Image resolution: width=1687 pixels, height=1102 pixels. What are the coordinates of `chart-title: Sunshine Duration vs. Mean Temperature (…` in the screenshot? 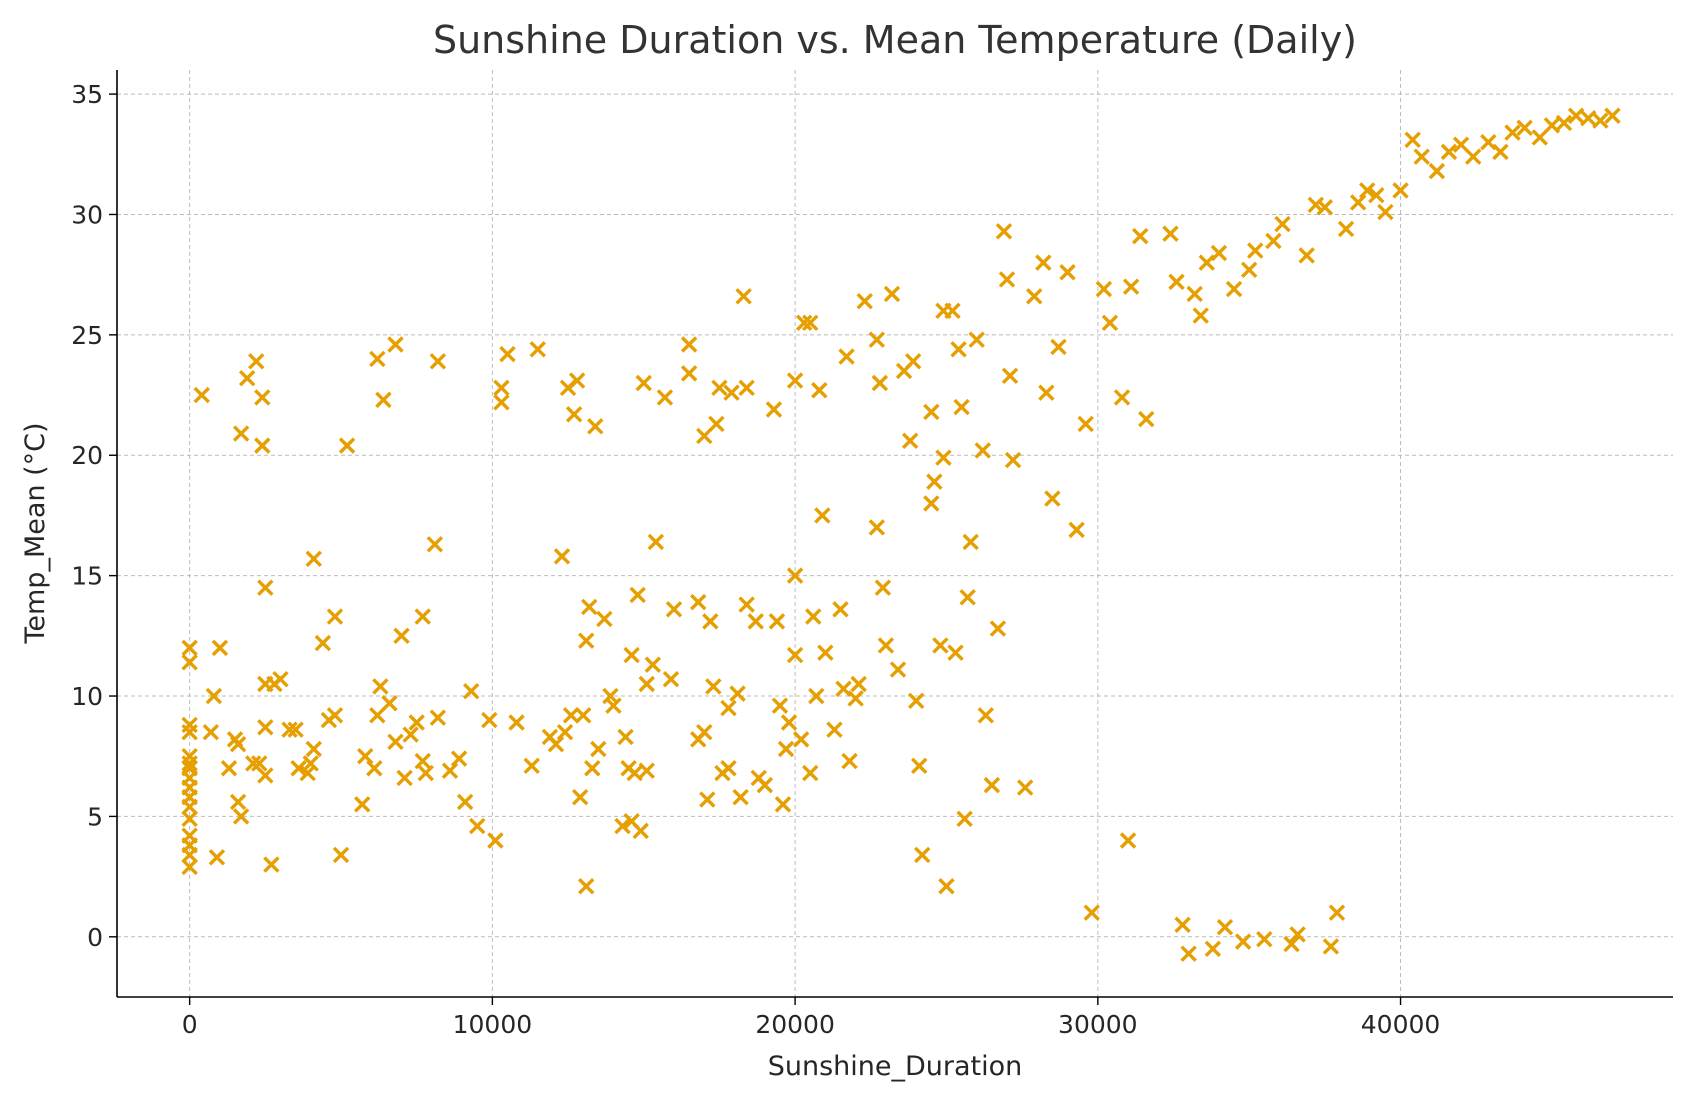 It's located at (895, 40).